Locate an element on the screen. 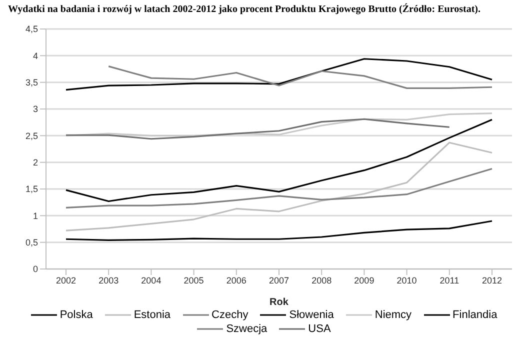 This screenshot has height=355, width=520. y-tick-label: 0 is located at coordinates (35, 269).